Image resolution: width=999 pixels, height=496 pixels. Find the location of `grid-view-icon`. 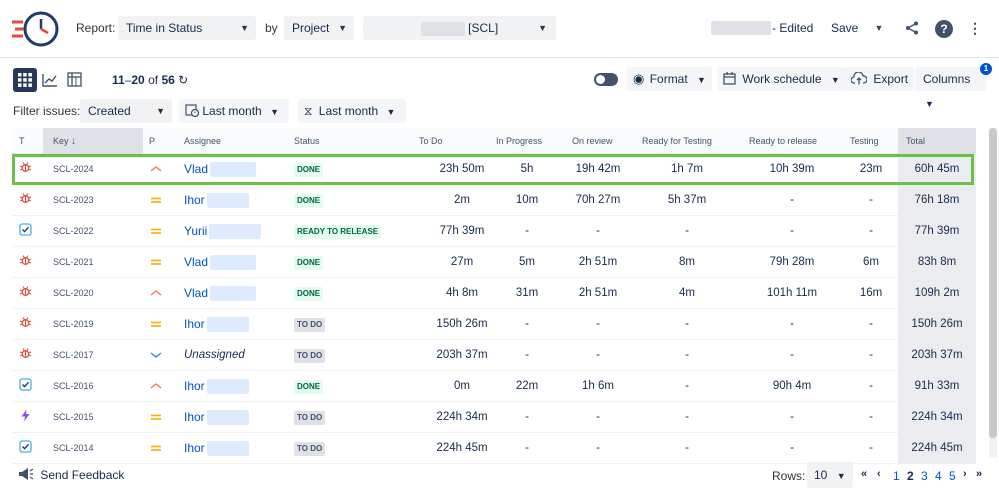

grid-view-icon is located at coordinates (25, 80).